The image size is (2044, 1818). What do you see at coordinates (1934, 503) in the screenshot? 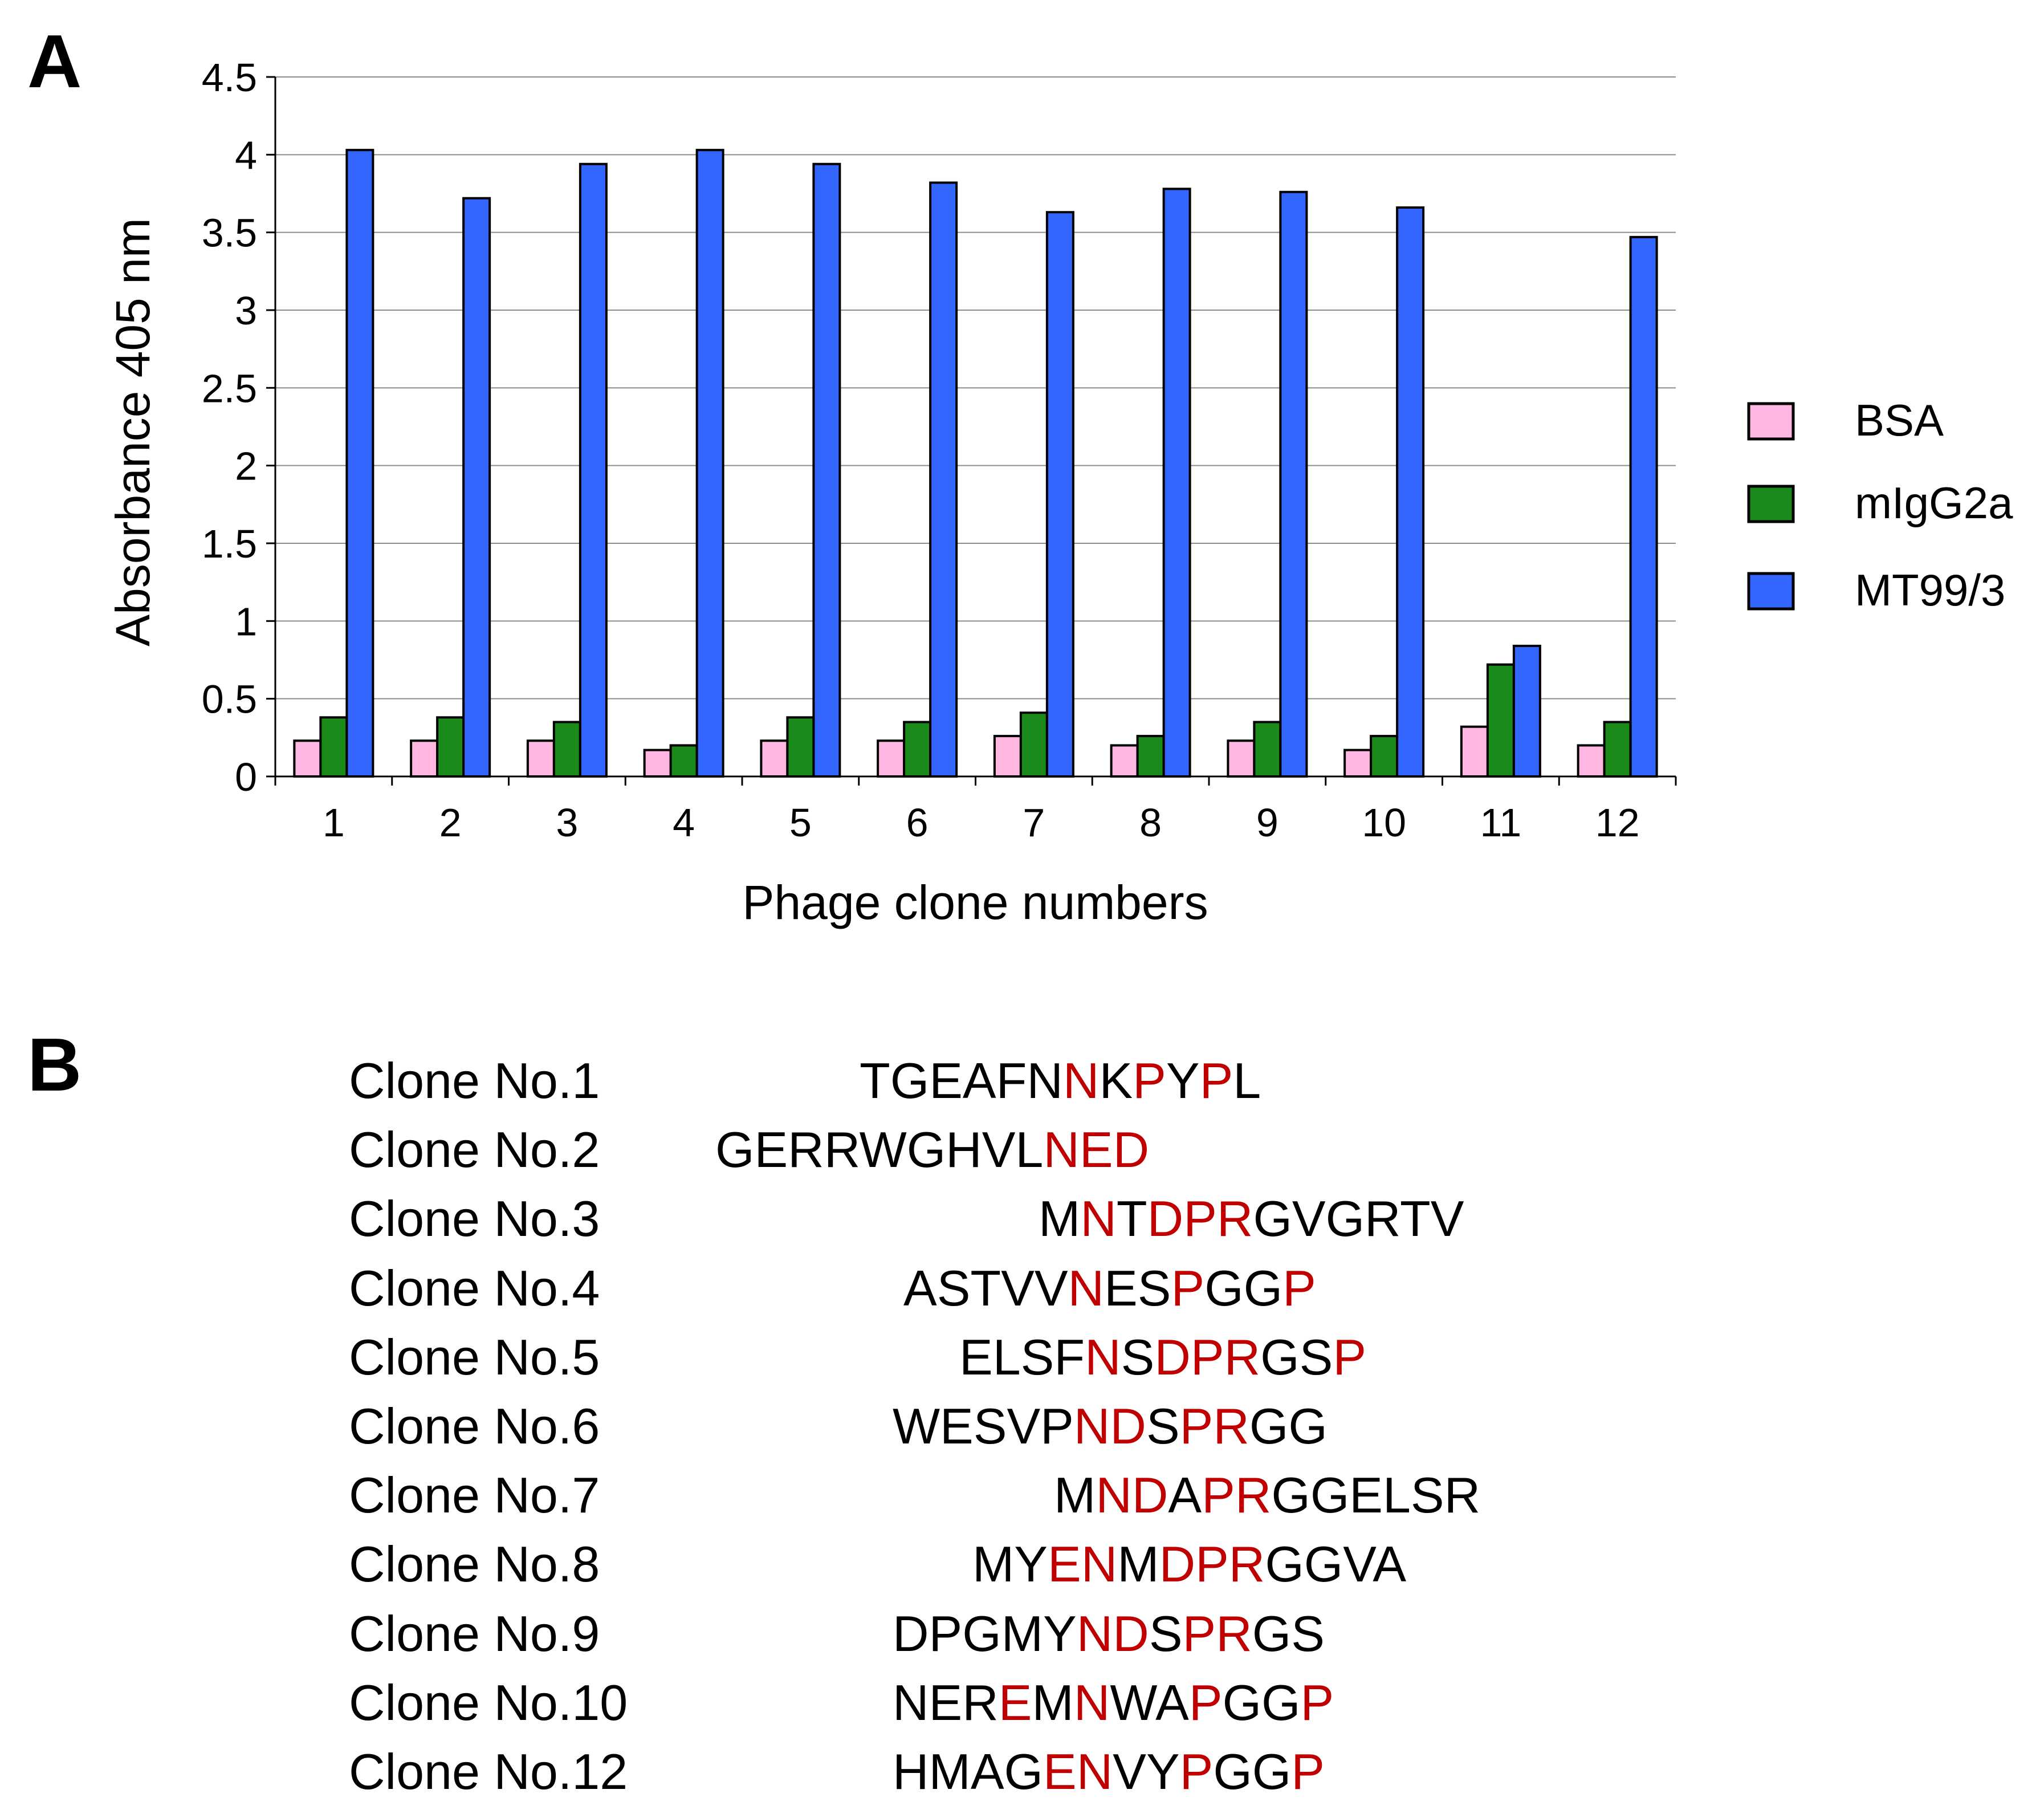
I see `legend-label-migg2a: mIgG2a` at bounding box center [1934, 503].